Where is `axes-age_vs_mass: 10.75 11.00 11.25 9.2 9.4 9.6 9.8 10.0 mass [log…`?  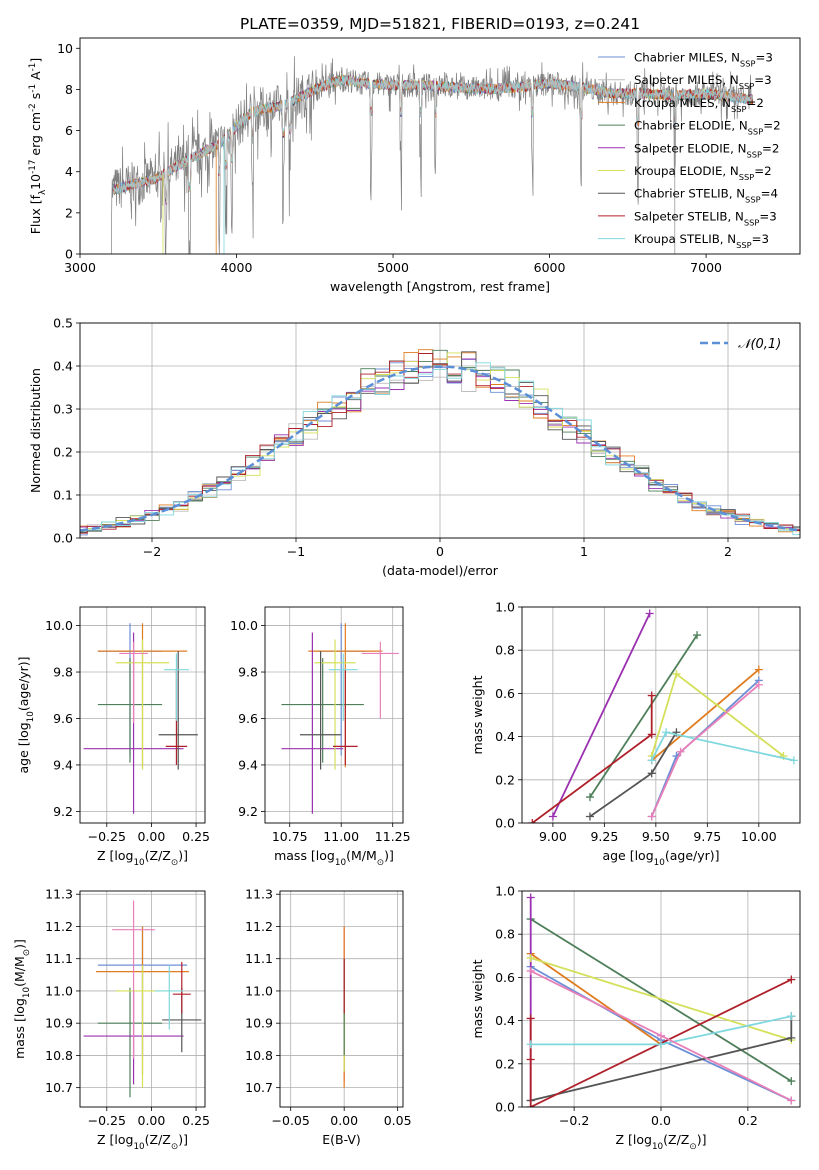
axes-age_vs_mass: 10.75 11.00 11.25 9.2 9.4 9.6 9.8 10.0 mass [log… is located at coordinates (320, 737).